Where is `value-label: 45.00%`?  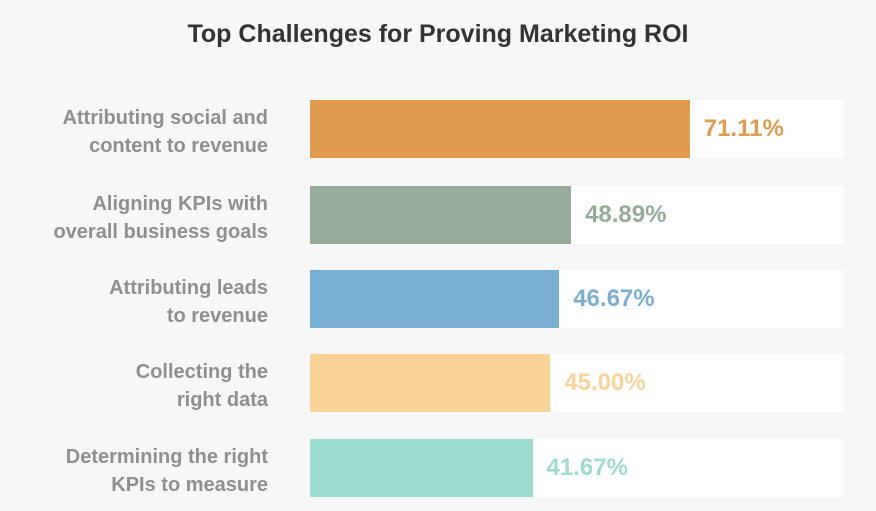 value-label: 45.00% is located at coordinates (605, 382).